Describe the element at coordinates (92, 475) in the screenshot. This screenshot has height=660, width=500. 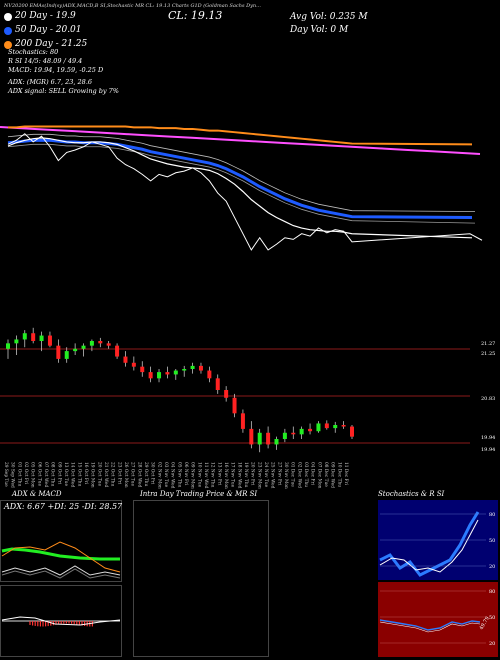
I see `date-label: 19 Oct Mon` at that location.